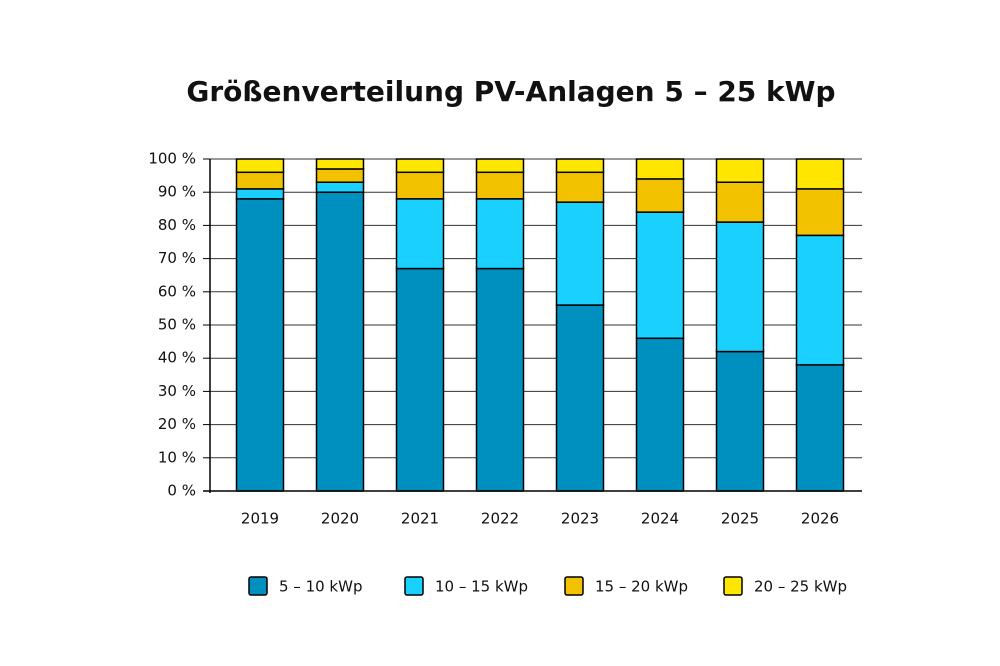  Describe the element at coordinates (580, 519) in the screenshot. I see `x-tick-label: 2023` at that location.